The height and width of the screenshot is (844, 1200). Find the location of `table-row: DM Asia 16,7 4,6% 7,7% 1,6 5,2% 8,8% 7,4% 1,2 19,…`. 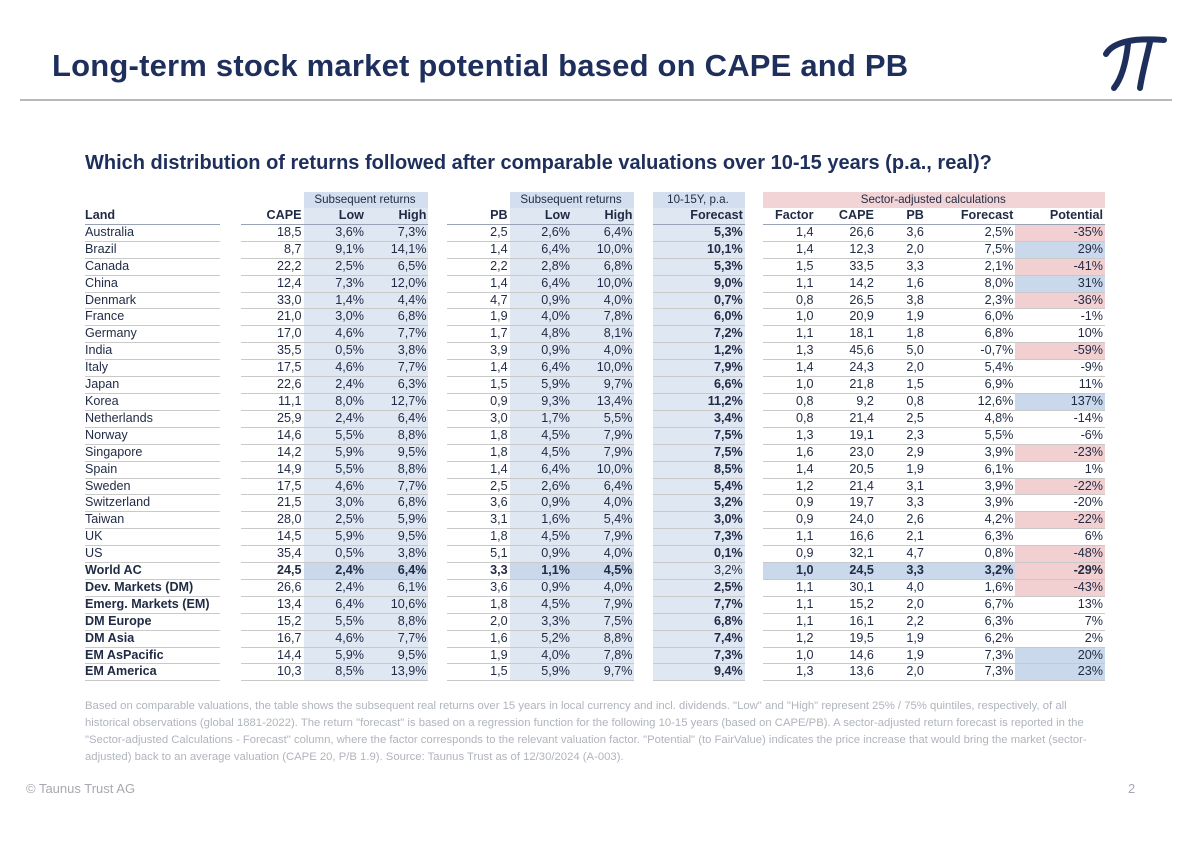

table-row: DM Asia 16,7 4,6% 7,7% 1,6 5,2% 8,8% 7,4% 1,2 19,… is located at coordinates (595, 639).